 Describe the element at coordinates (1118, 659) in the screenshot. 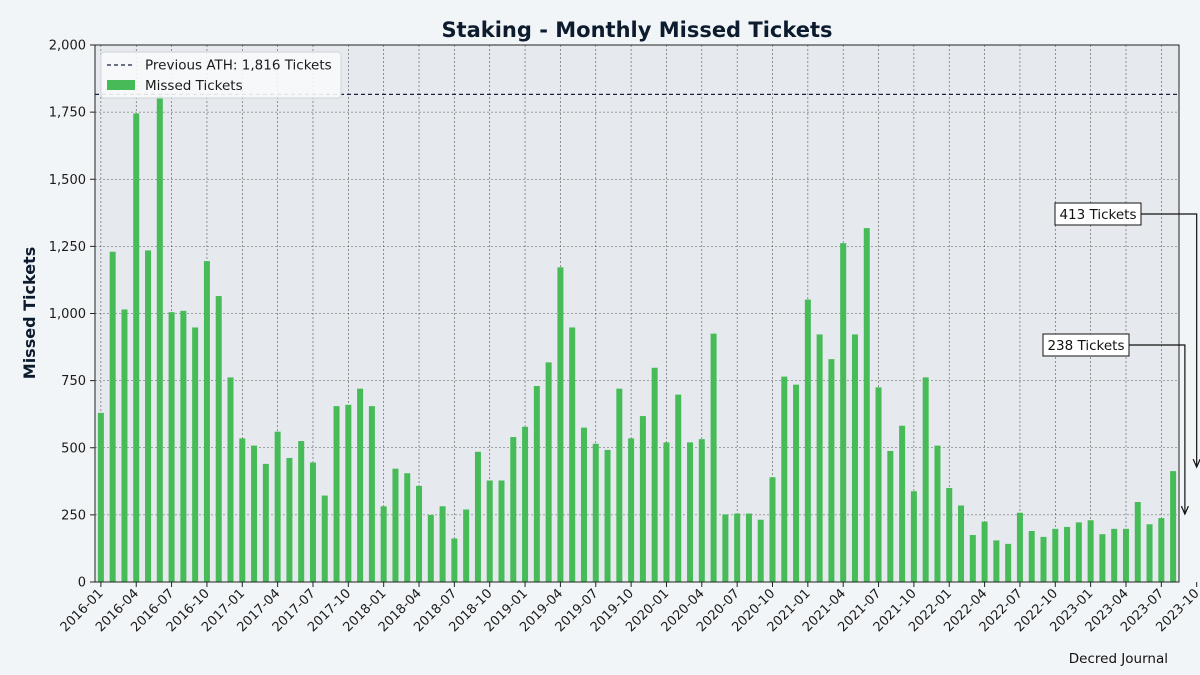

I see `credit-text: Decred Journal` at that location.